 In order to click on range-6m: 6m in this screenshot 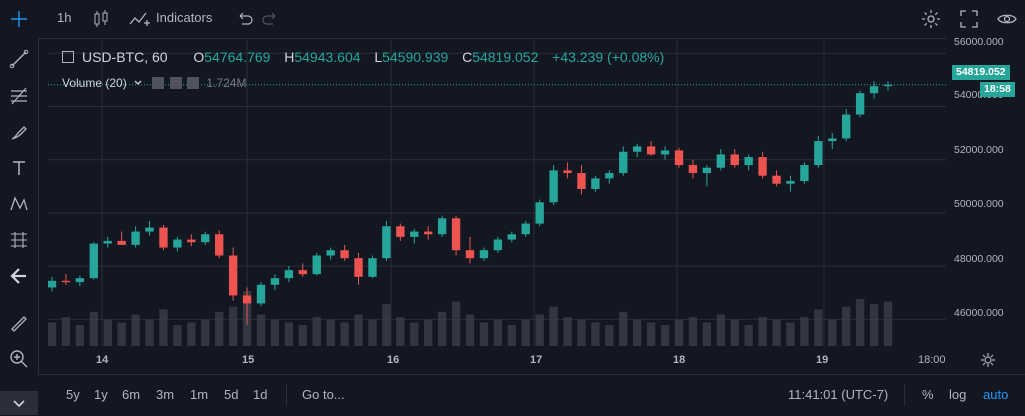, I will do `click(131, 394)`.